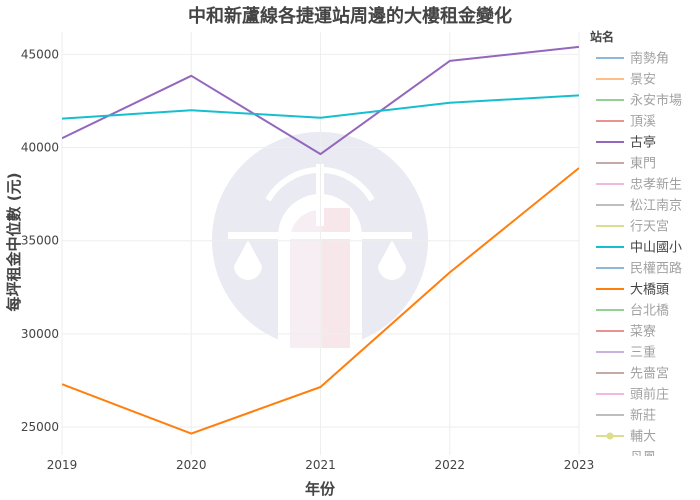 This screenshot has height=500, width=700. Describe the element at coordinates (643, 353) in the screenshot. I see `legend-label: 三重` at that location.